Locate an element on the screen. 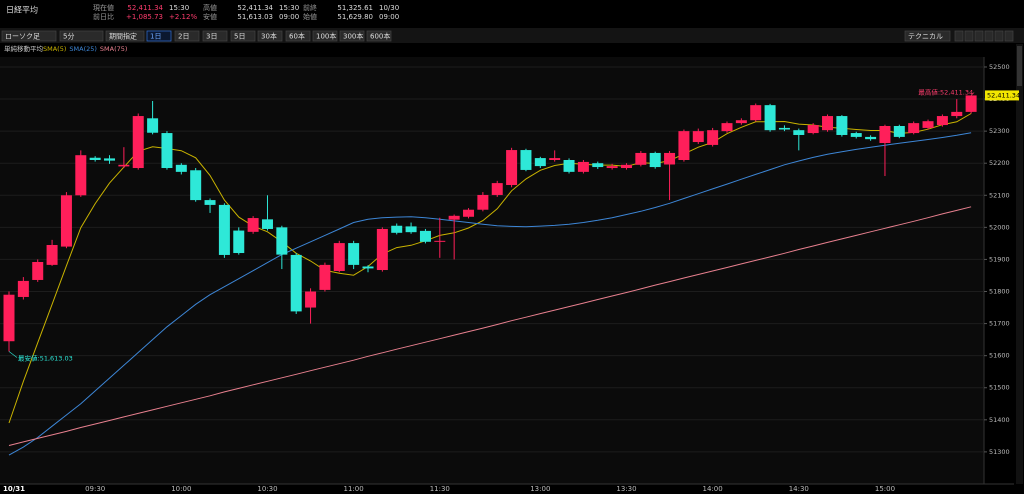  y-tick-label: 51800 is located at coordinates (999, 292).